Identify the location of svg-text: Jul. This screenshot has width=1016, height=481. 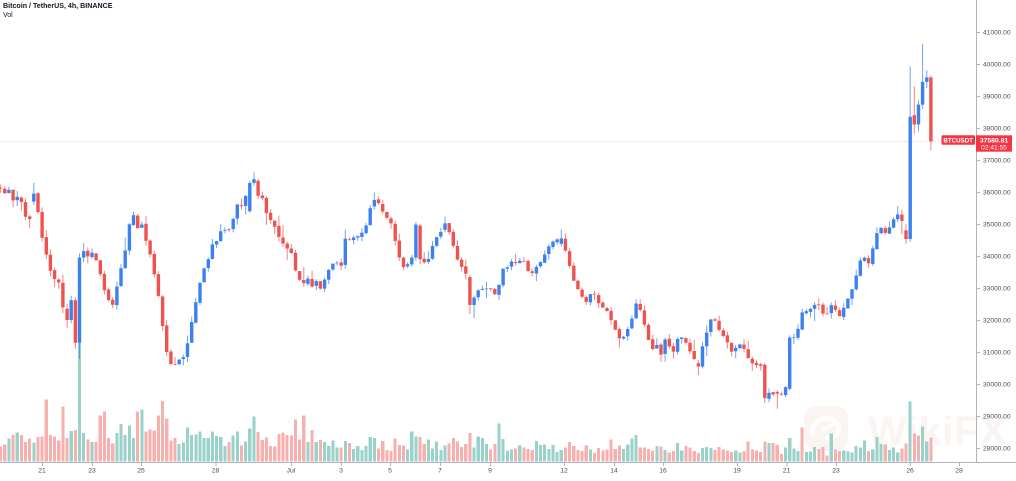
(291, 471).